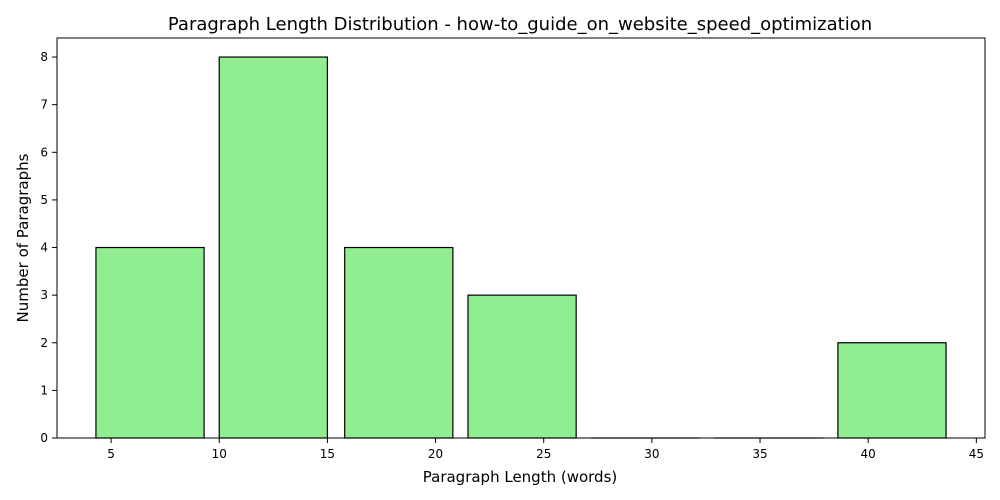 This screenshot has width=1000, height=500. I want to click on y-tick-label: 7, so click(44, 105).